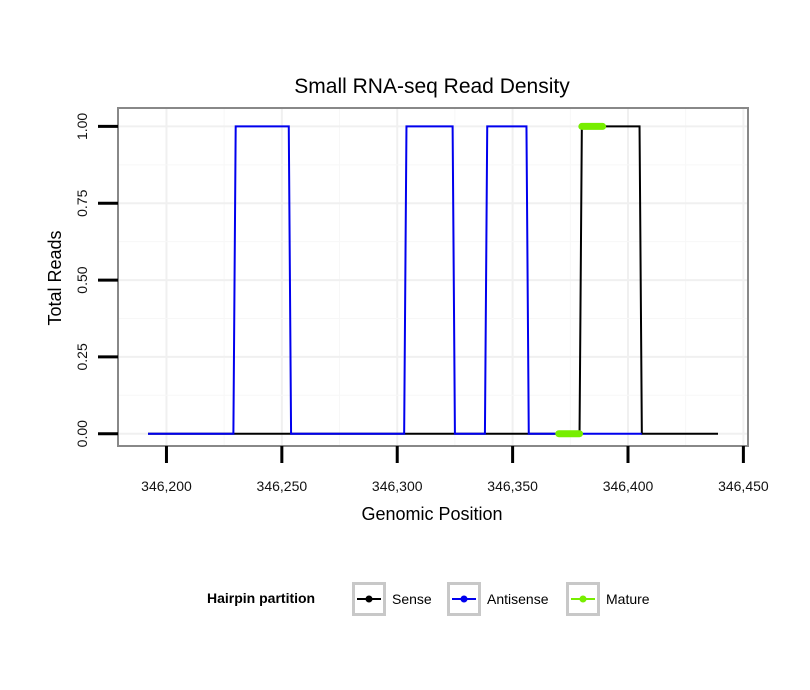 This screenshot has width=810, height=690. Describe the element at coordinates (431, 514) in the screenshot. I see `x-axis-title: Genomic Position` at that location.